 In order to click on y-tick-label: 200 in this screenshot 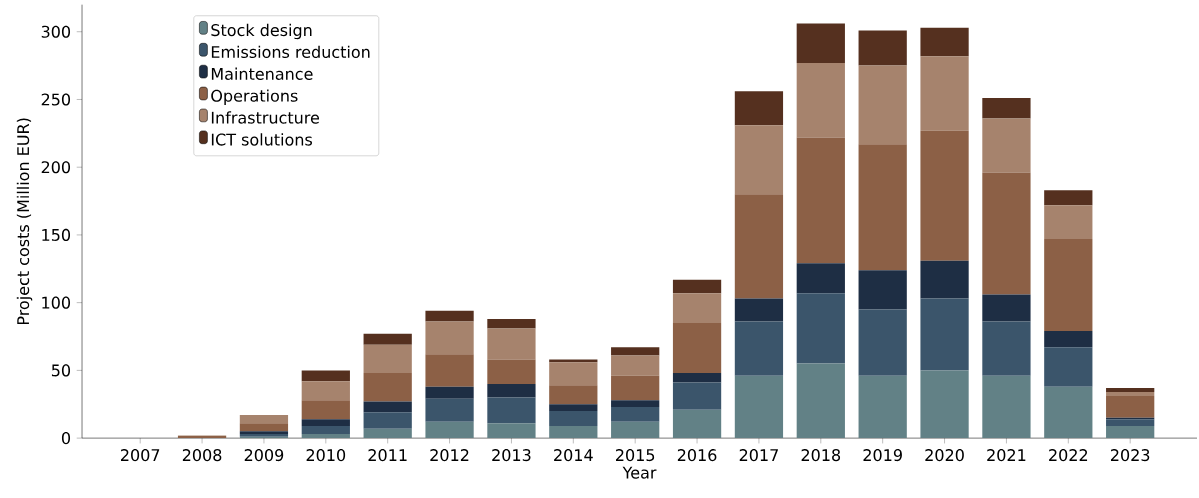, I will do `click(56, 167)`.